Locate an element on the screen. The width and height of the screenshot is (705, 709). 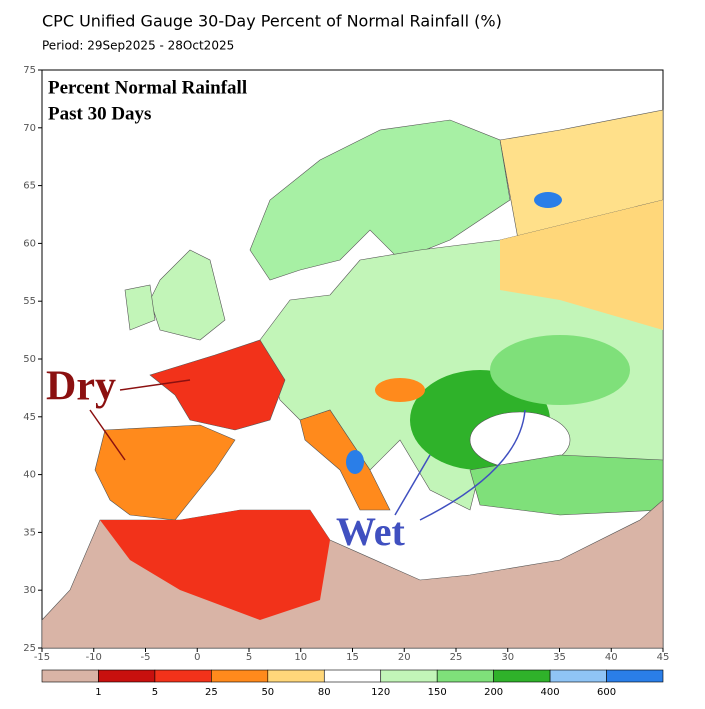
legend-label: 1 is located at coordinates (98, 692).